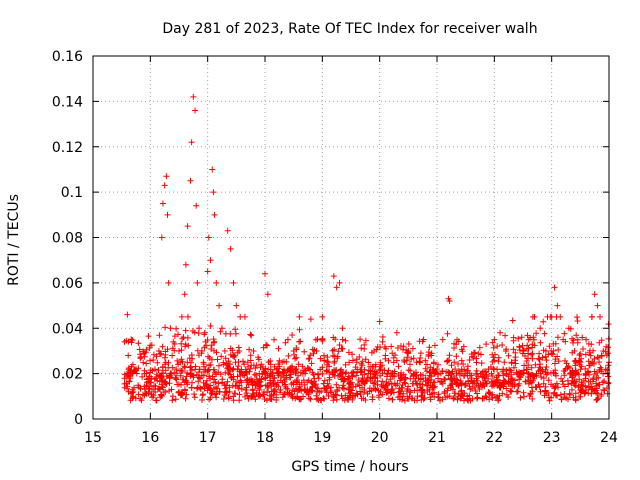 Image resolution: width=640 pixels, height=480 pixels. Describe the element at coordinates (67, 102) in the screenshot. I see `y-tick-label: 0.14` at that location.